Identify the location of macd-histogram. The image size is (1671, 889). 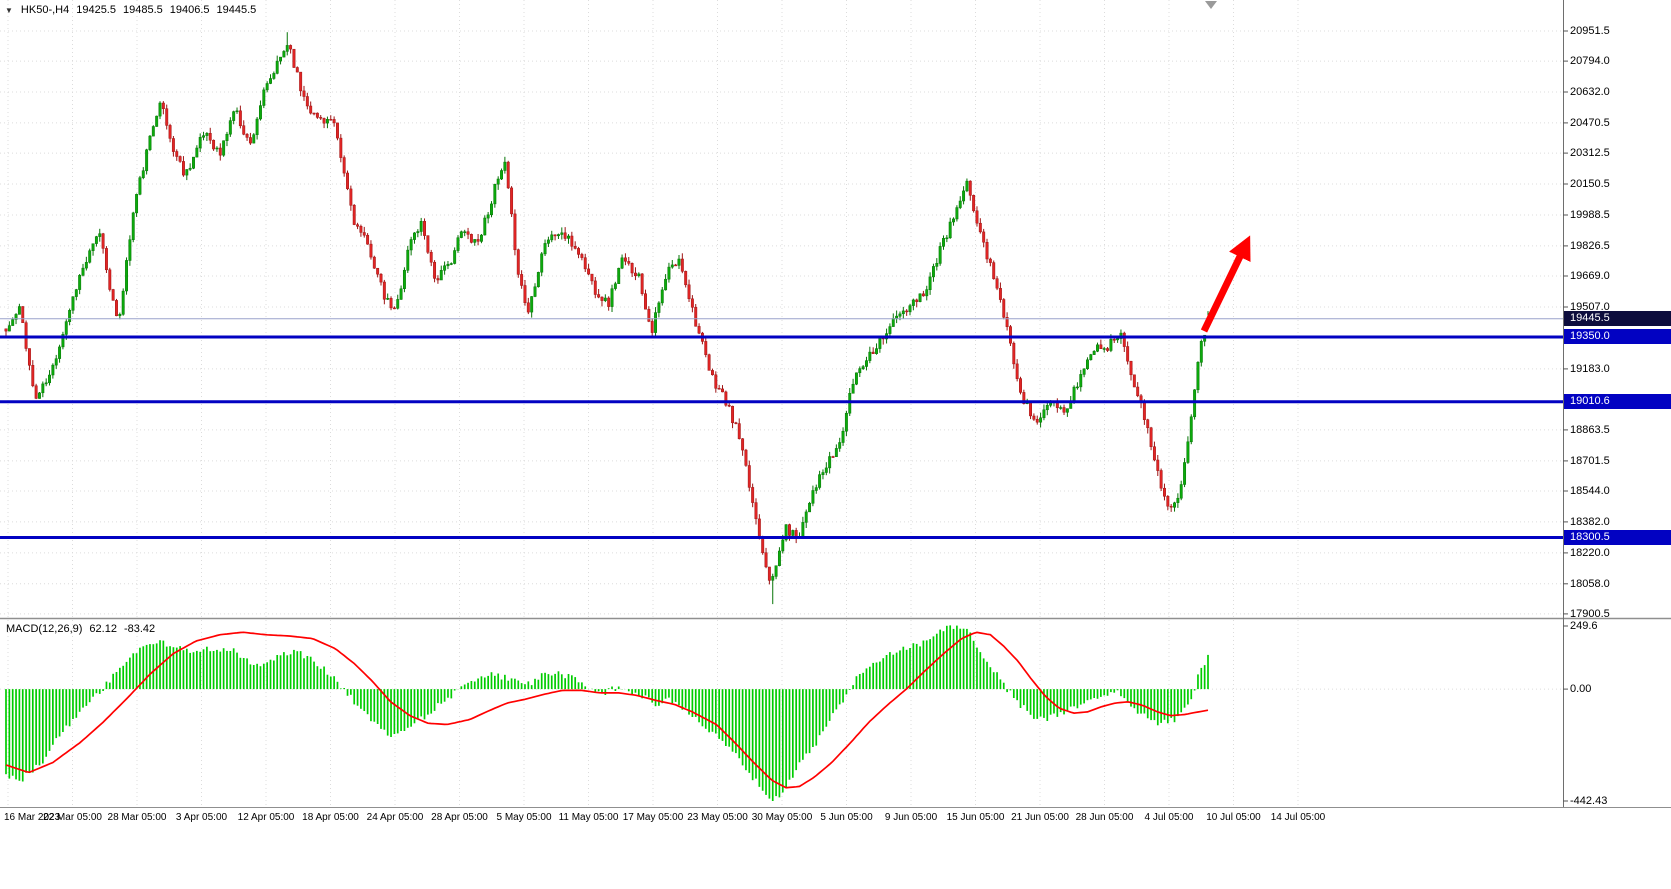
(607, 713).